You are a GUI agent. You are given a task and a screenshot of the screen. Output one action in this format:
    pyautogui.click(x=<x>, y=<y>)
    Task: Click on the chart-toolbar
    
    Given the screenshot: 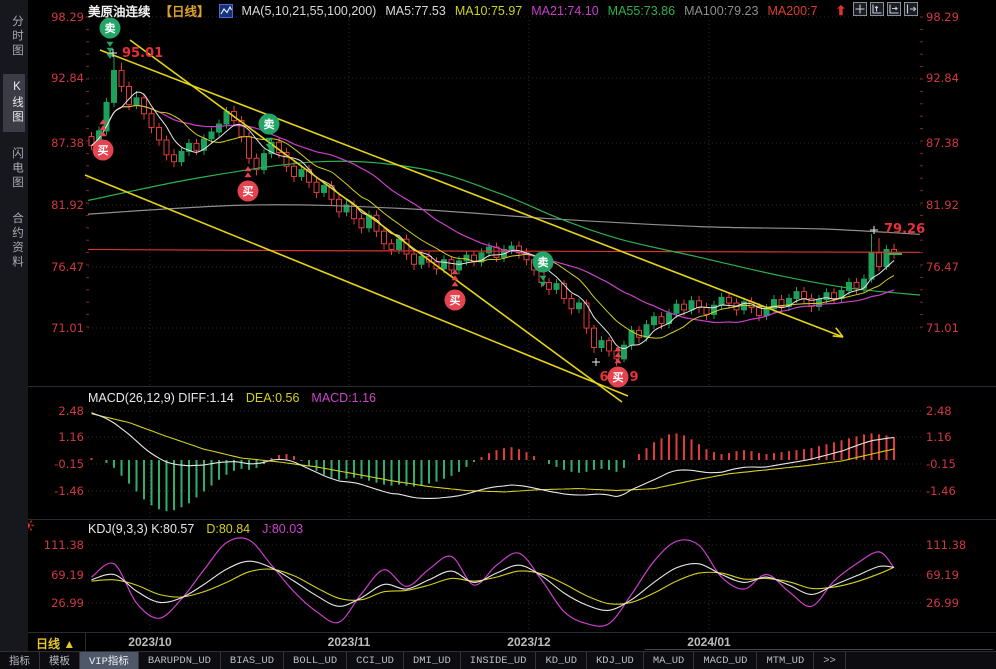 What is the action you would take?
    pyautogui.click(x=885, y=9)
    